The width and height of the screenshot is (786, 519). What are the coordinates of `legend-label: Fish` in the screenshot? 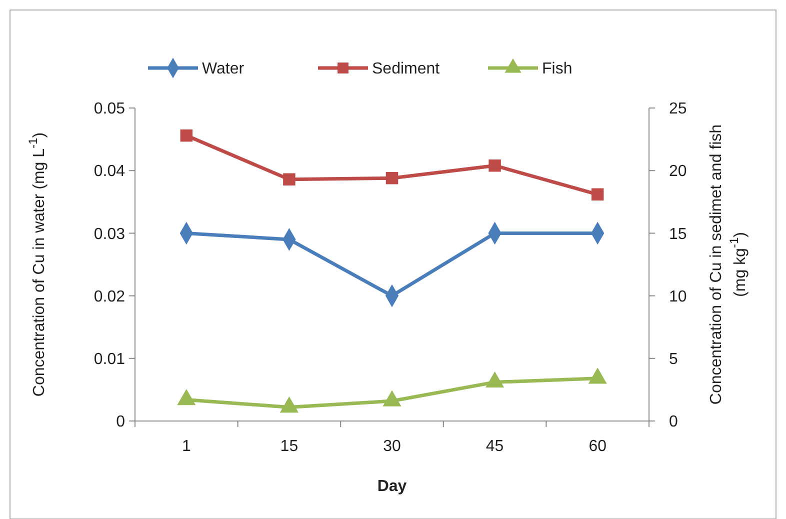 It's located at (557, 69).